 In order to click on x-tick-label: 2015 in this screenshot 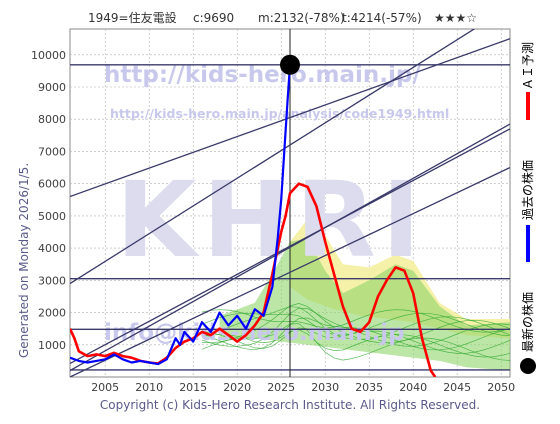, I will do `click(193, 387)`.